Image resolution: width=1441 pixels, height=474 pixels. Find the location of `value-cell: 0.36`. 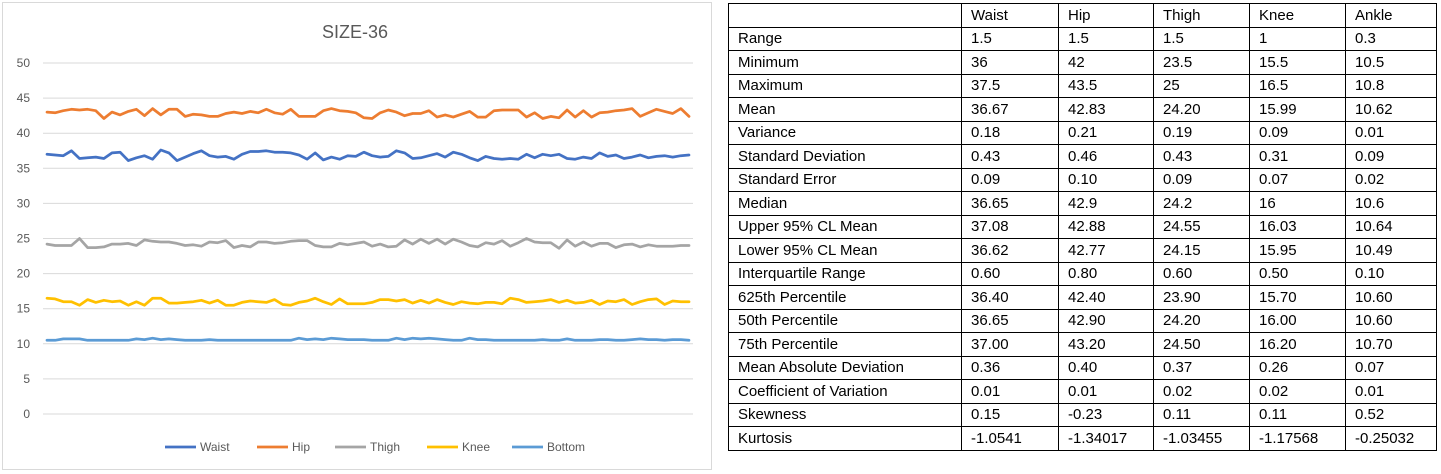

value-cell: 0.36 is located at coordinates (1010, 367).